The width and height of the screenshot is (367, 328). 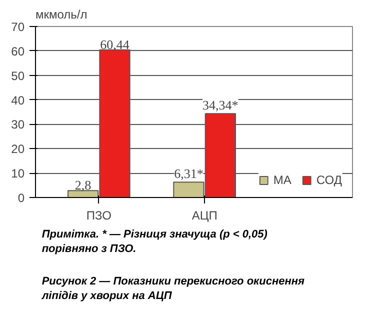 What do you see at coordinates (189, 174) in the screenshot?
I see `data-label: 6,31*` at bounding box center [189, 174].